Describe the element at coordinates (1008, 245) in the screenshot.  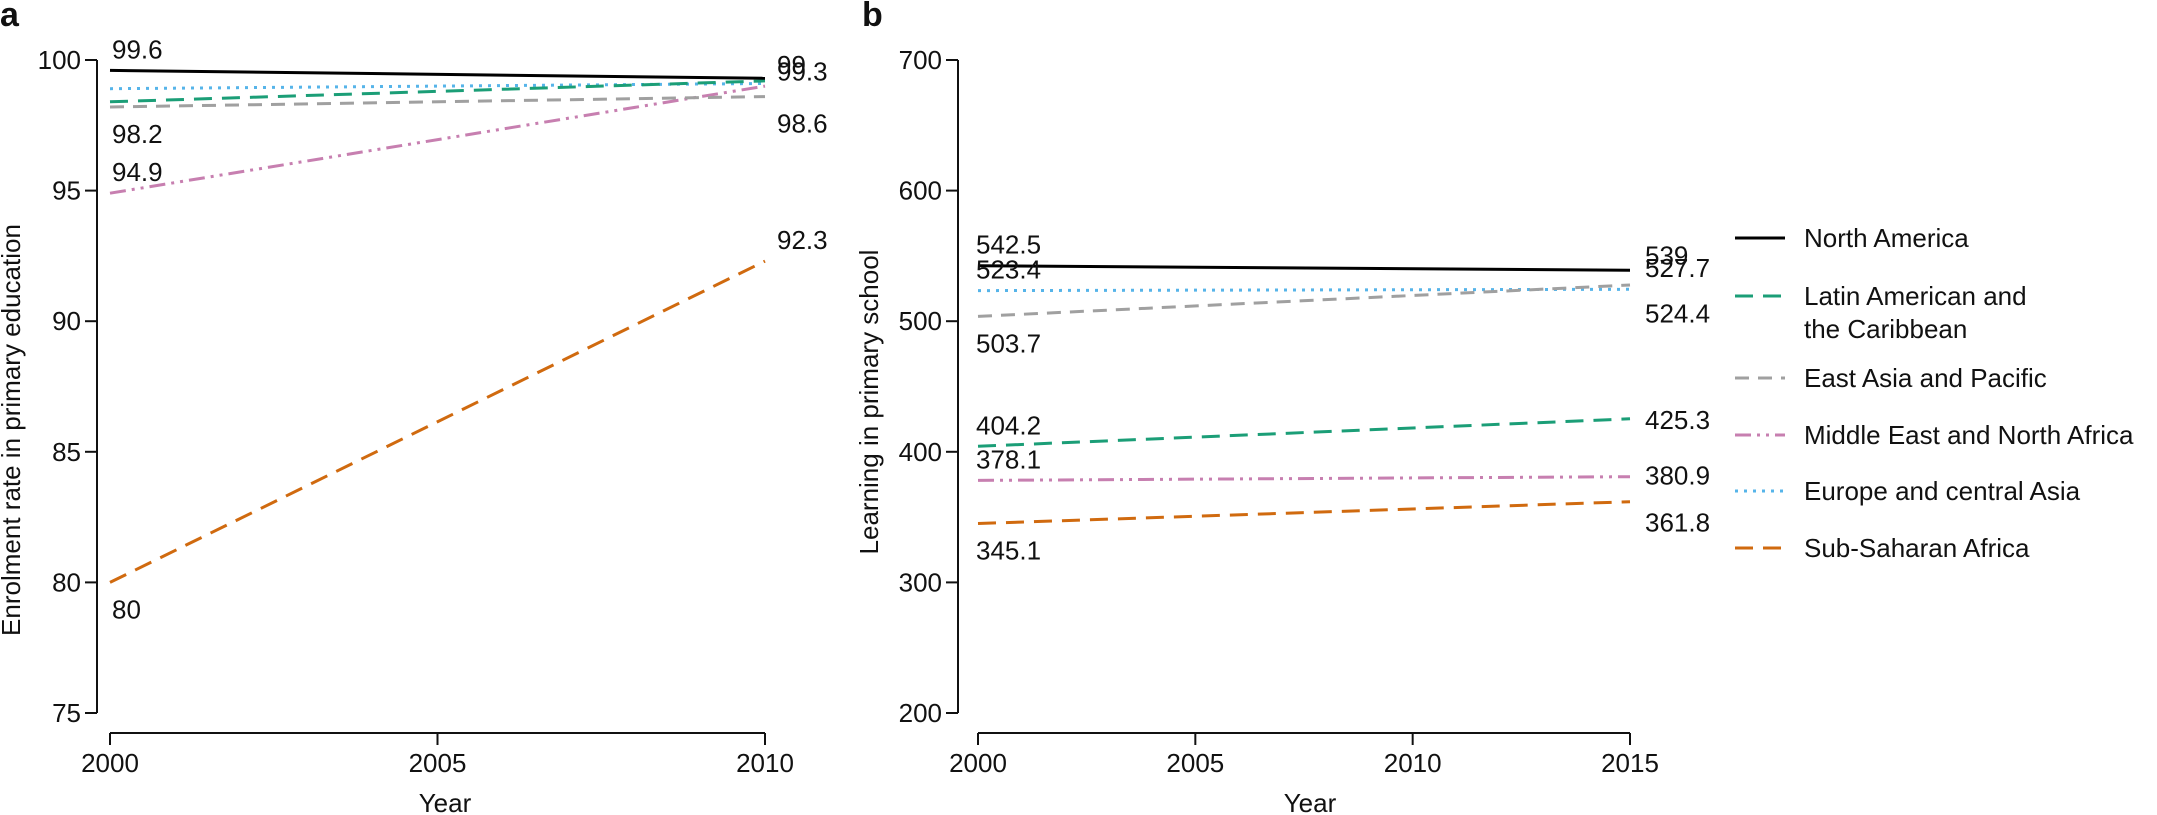
I see `data-label-north-america: 542.5` at that location.